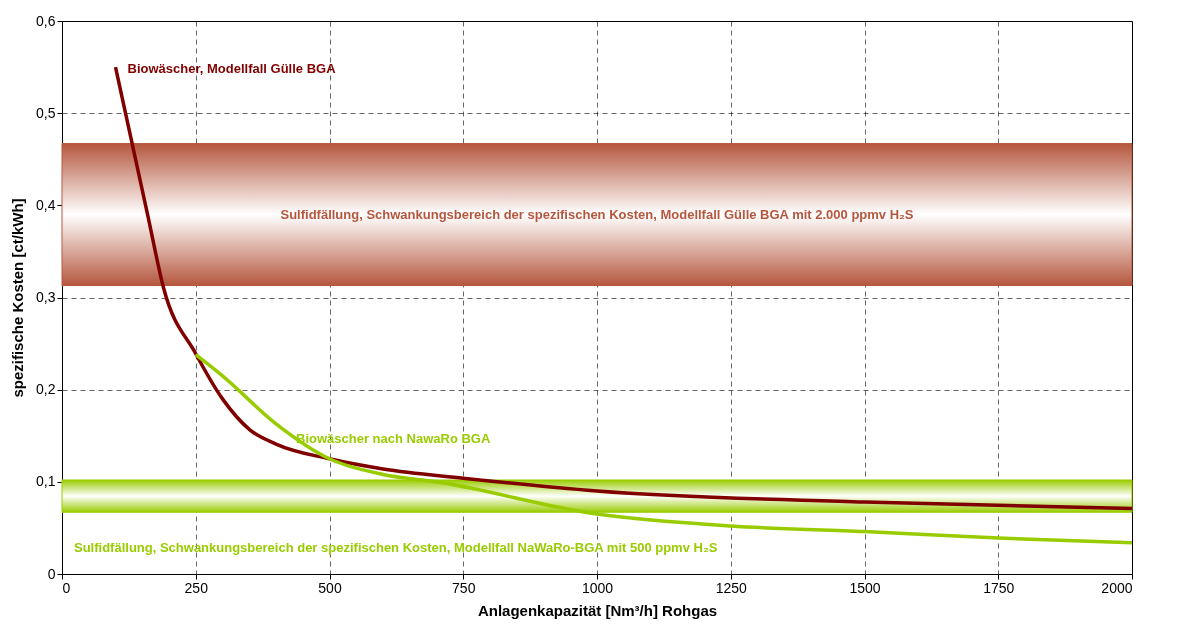 Image resolution: width=1183 pixels, height=643 pixels. Describe the element at coordinates (597, 587) in the screenshot. I see `x-tick-label: 1000` at that location.